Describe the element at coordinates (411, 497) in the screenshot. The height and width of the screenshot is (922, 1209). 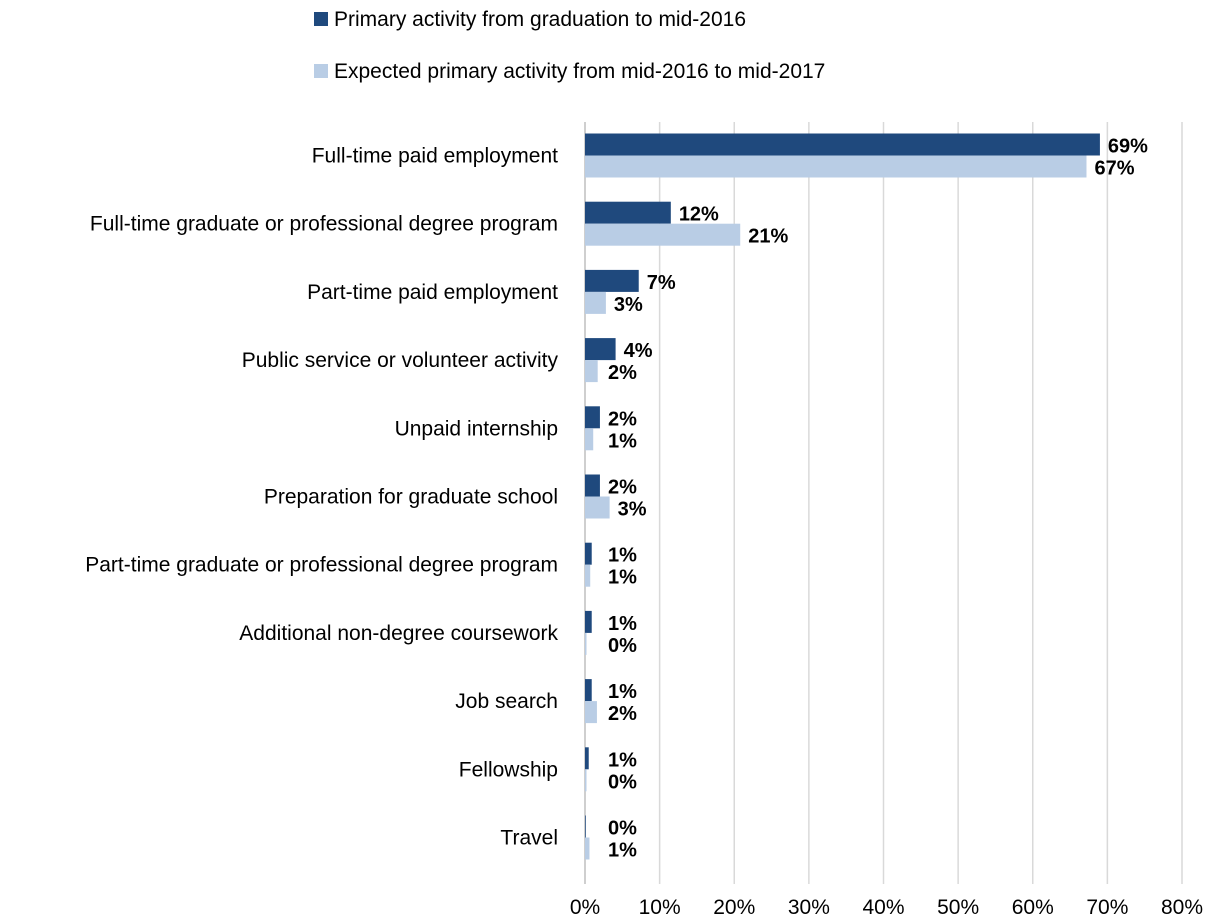
I see `category-label: Preparation for graduate school` at that location.